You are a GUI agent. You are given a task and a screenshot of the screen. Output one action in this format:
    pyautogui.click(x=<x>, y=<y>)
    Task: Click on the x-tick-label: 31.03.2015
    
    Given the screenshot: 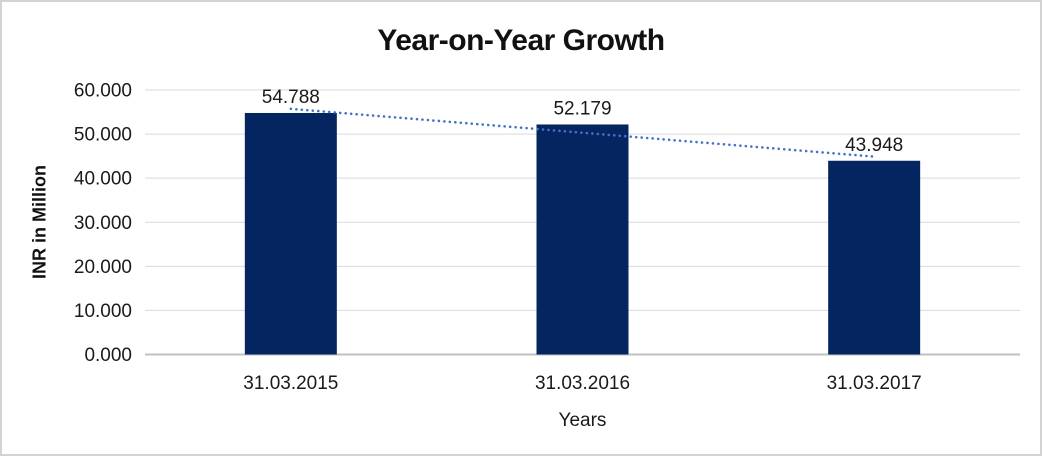 What is the action you would take?
    pyautogui.click(x=290, y=383)
    